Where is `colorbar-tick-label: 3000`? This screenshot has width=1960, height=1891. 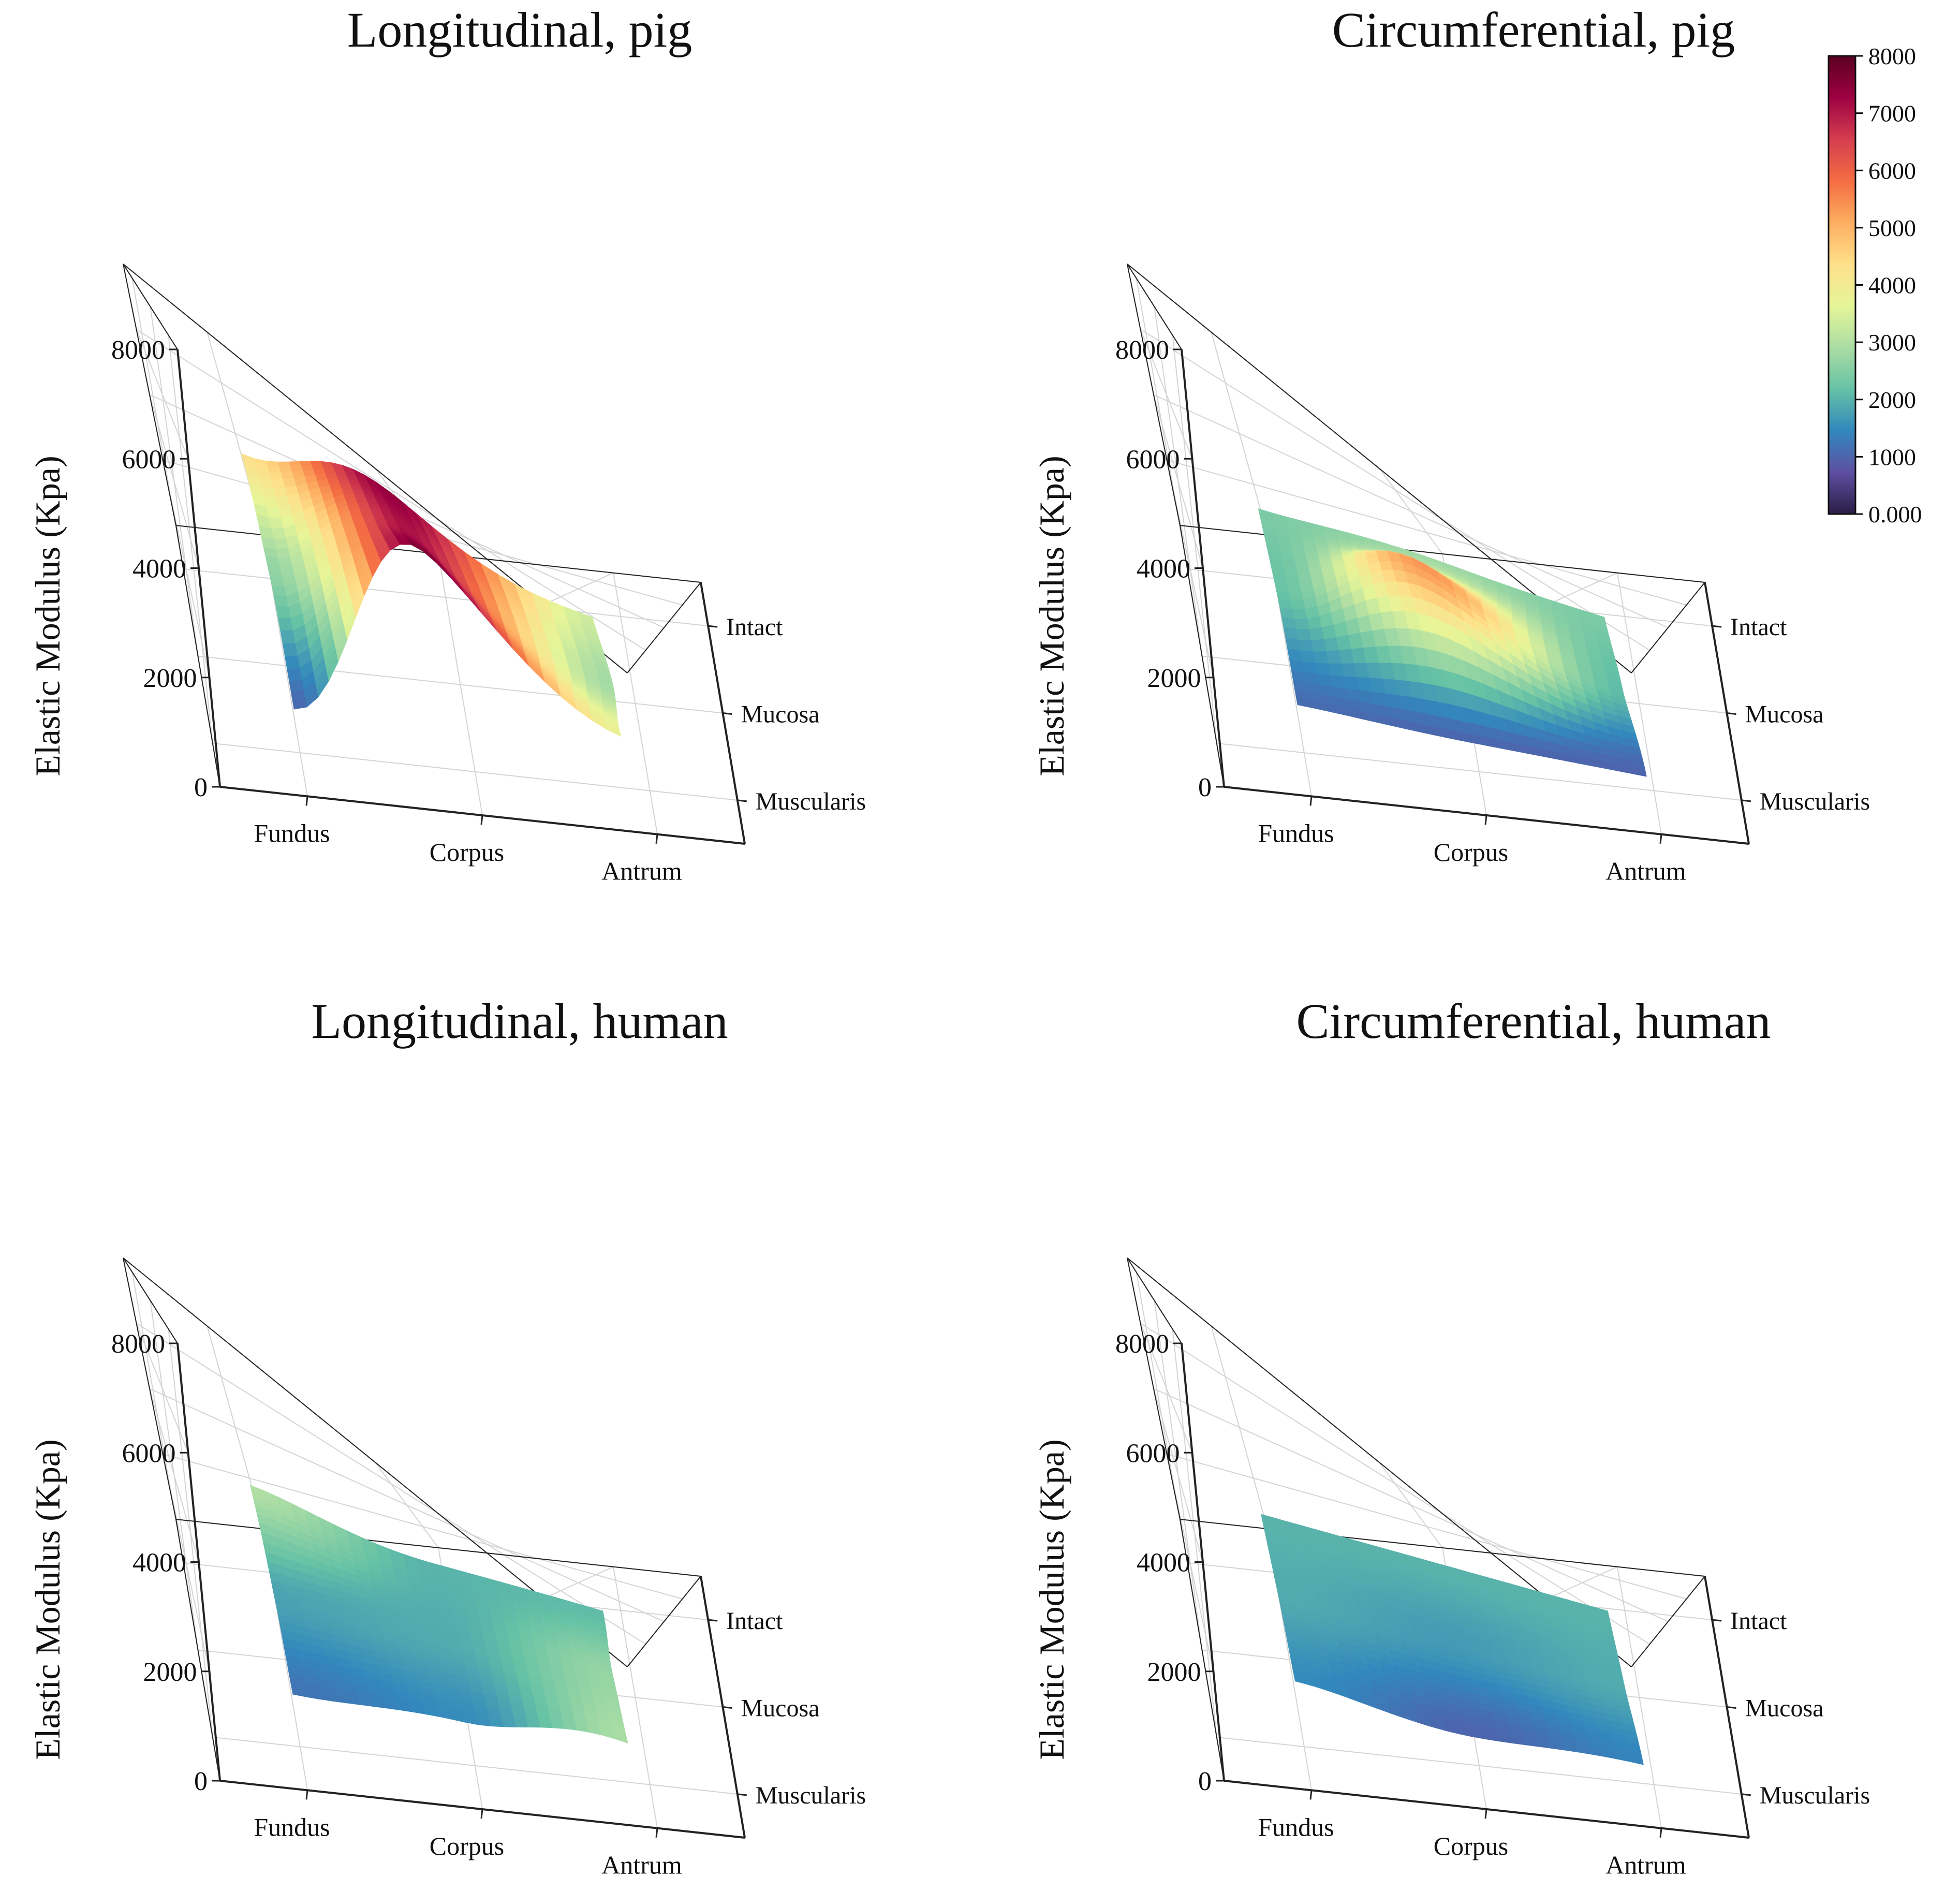
colorbar-tick-label: 3000 is located at coordinates (1892, 342).